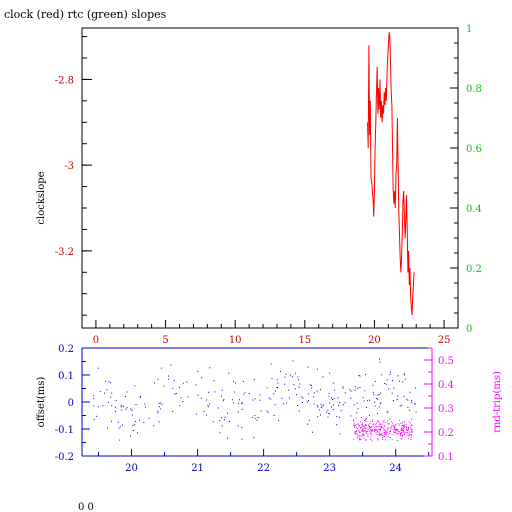 The height and width of the screenshot is (512, 512). Describe the element at coordinates (374, 340) in the screenshot. I see `top-x-tick-label: 20` at that location.